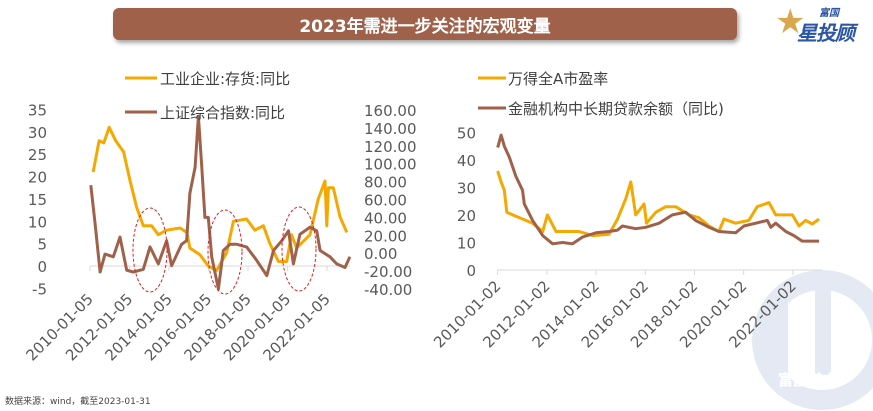 This screenshot has width=873, height=411. What do you see at coordinates (616, 109) in the screenshot?
I see `legend-label: 金融机构中长期贷款余额（同比)` at bounding box center [616, 109].